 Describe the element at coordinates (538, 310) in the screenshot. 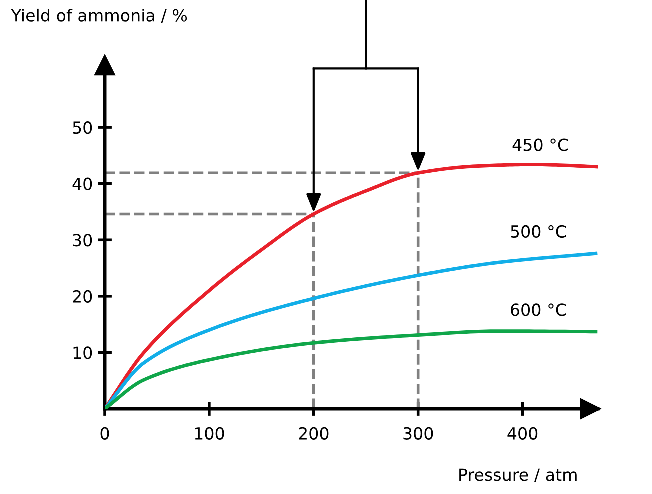

I see `series-label: 600 °C` at that location.